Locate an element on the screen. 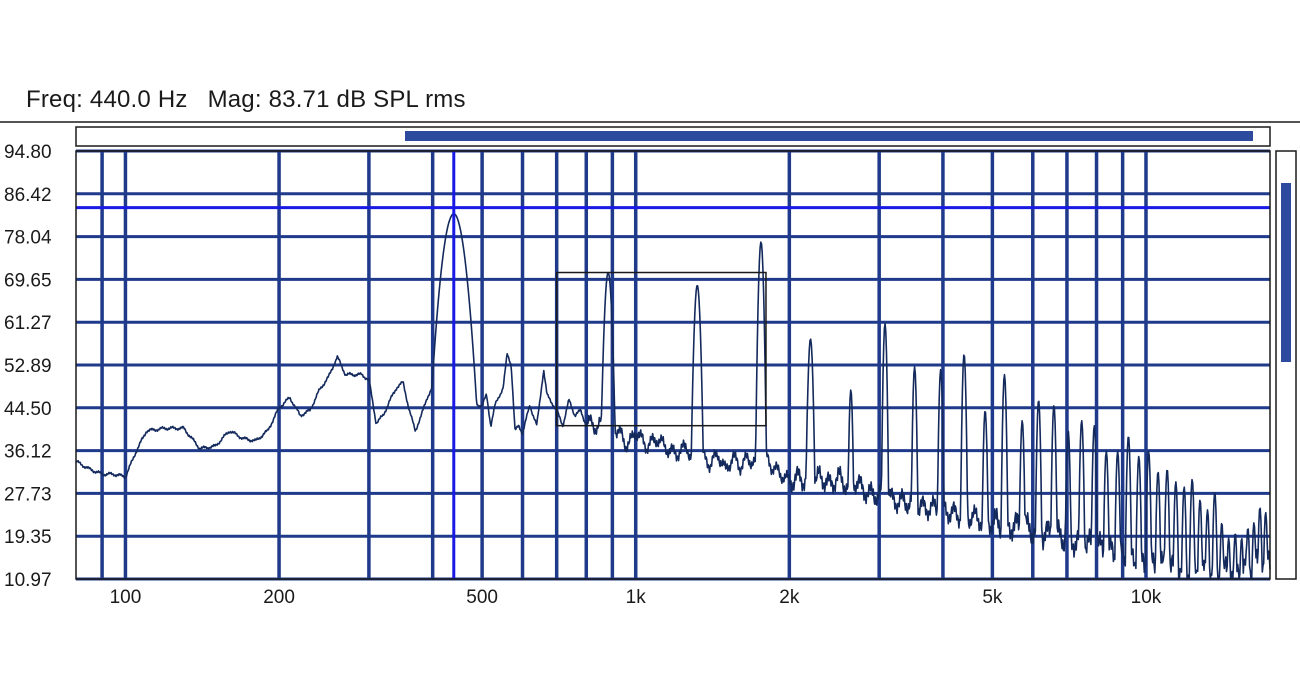 Image resolution: width=1300 pixels, height=700 pixels. x-tick-label: 100 is located at coordinates (126, 597).